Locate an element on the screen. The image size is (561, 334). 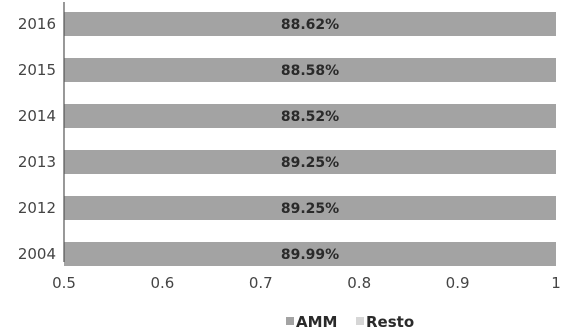
y-tick-label: 2013 is located at coordinates (37, 162).